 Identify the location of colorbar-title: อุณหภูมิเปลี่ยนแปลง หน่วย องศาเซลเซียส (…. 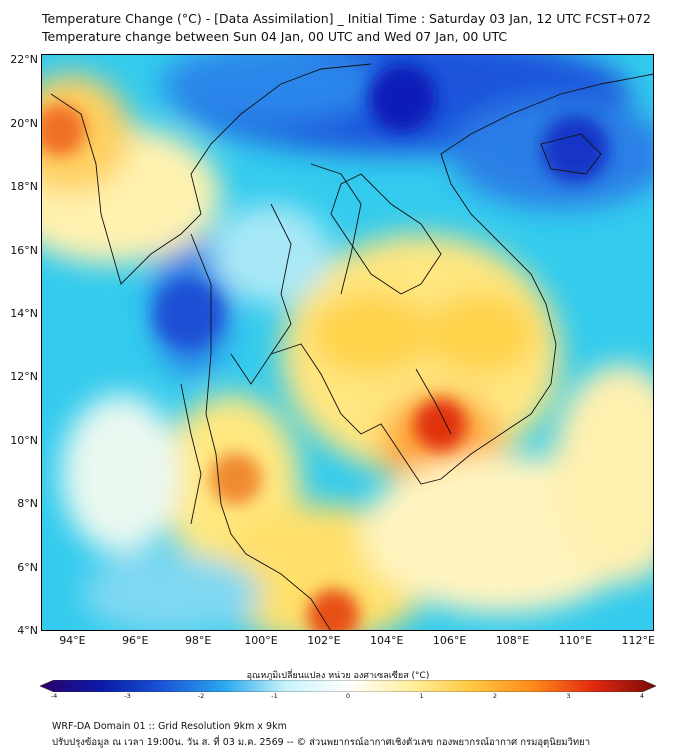
(338, 676).